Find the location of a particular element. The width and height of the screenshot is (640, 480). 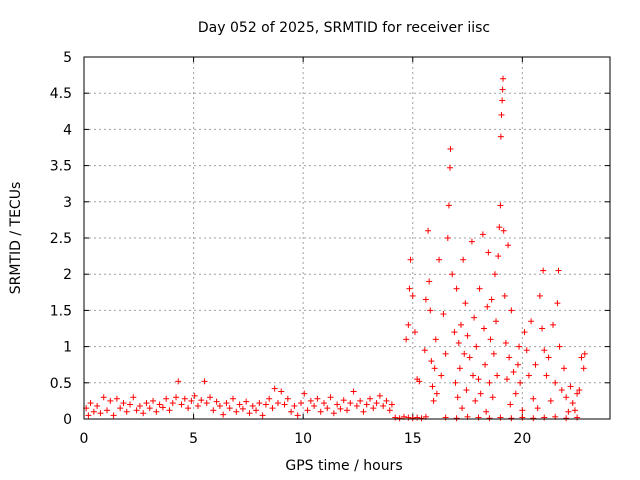

x-tick-label: 15 is located at coordinates (413, 439).